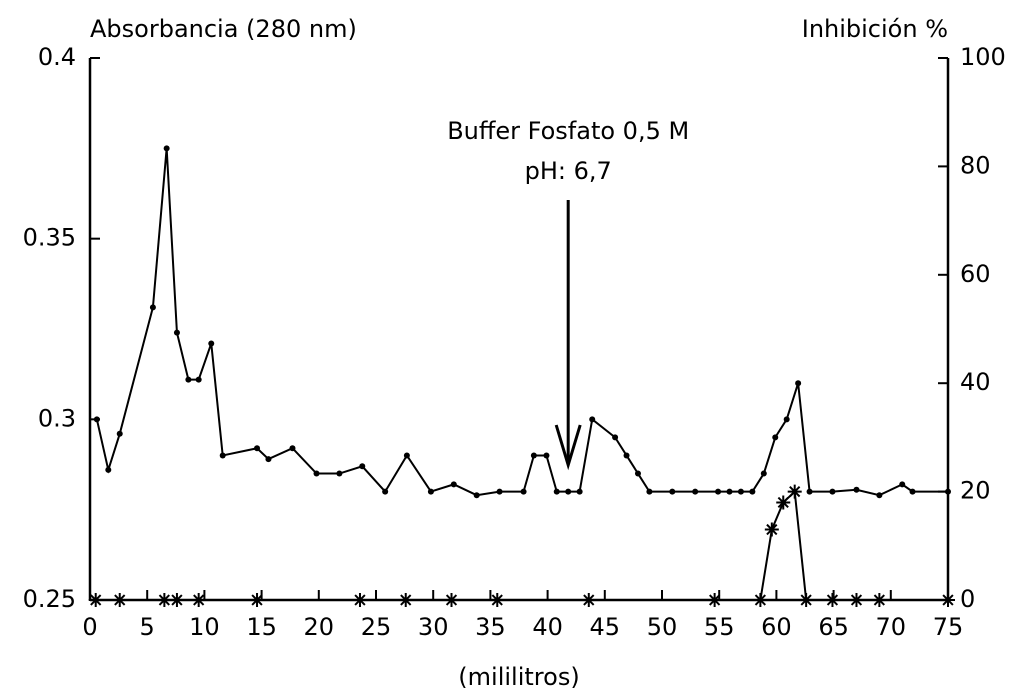 The height and width of the screenshot is (699, 1015). I want to click on x-tick-label: 5, so click(147, 627).